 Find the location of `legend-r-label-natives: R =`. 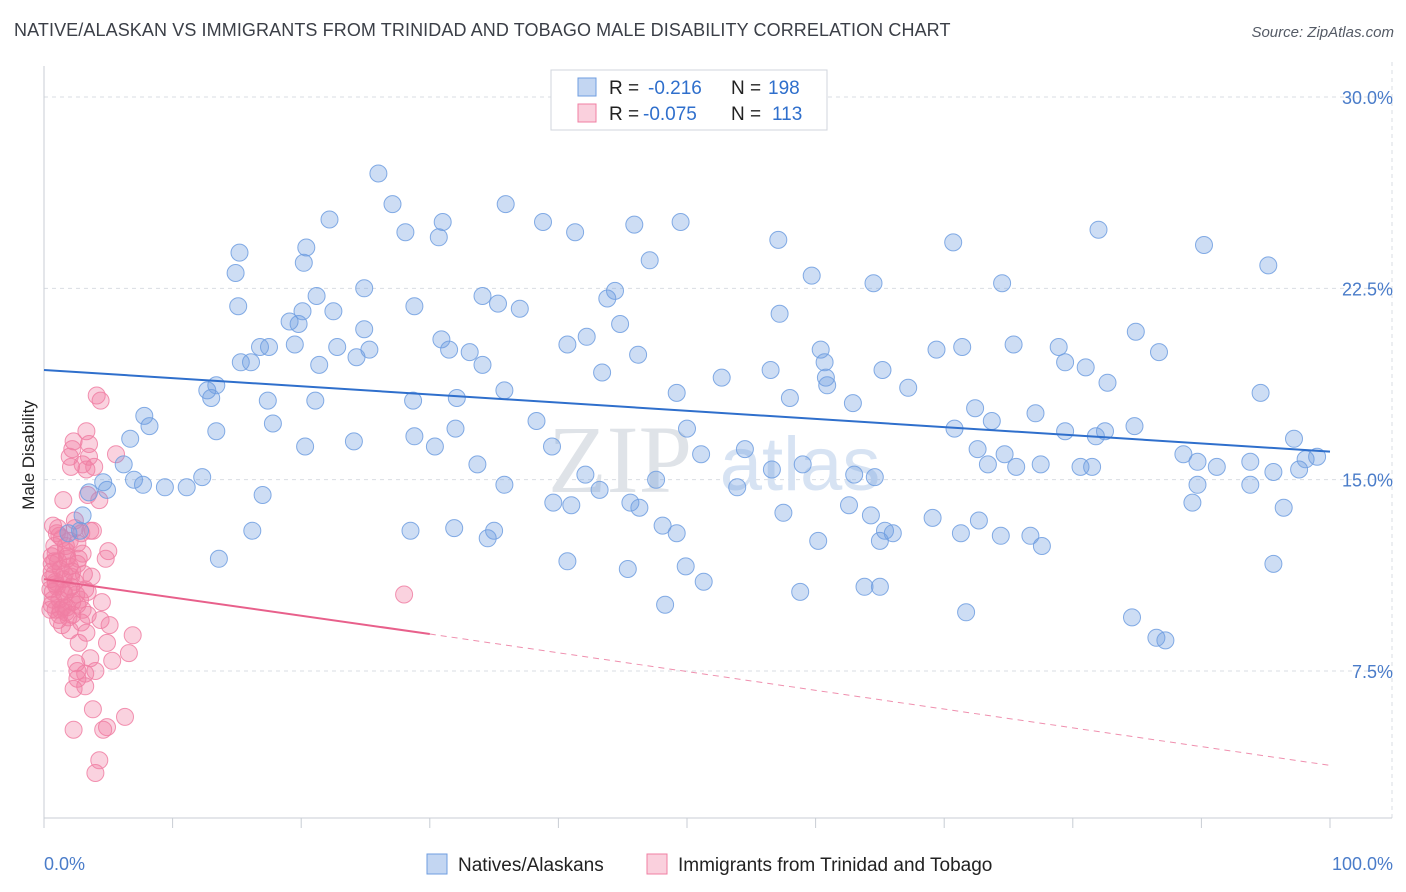

legend-r-label-natives: R = is located at coordinates (624, 88).